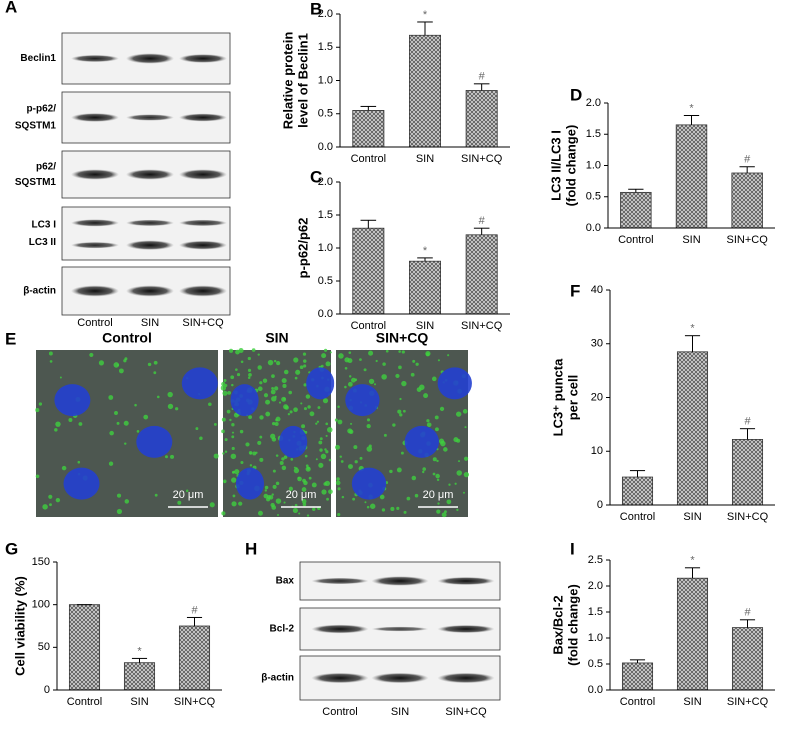  What do you see at coordinates (316, 176) in the screenshot?
I see `panel-letter: C` at bounding box center [316, 176].